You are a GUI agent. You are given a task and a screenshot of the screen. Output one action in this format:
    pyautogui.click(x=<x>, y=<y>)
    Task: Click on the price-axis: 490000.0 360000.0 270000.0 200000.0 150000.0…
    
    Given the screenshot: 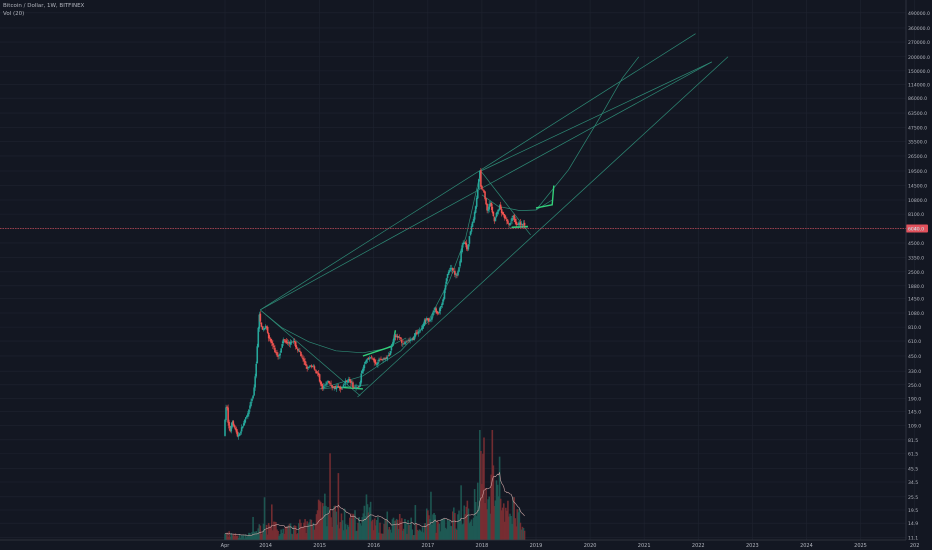 What is the action you would take?
    pyautogui.click(x=917, y=271)
    